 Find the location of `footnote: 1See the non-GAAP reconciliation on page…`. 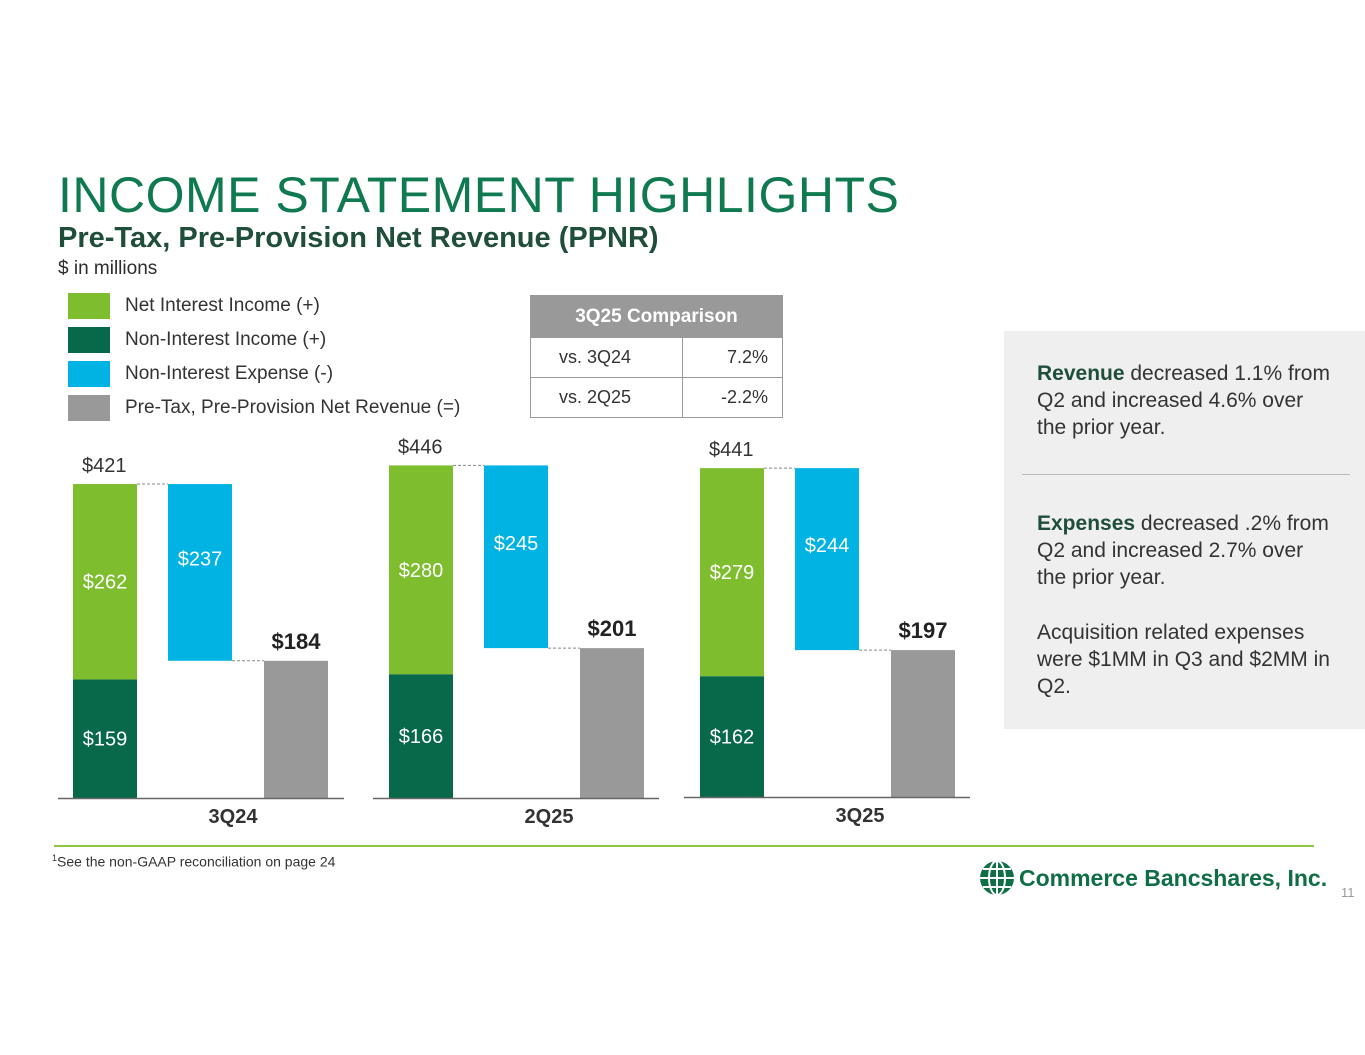

footnote: 1See the non-GAAP reconciliation on page… is located at coordinates (193, 861).